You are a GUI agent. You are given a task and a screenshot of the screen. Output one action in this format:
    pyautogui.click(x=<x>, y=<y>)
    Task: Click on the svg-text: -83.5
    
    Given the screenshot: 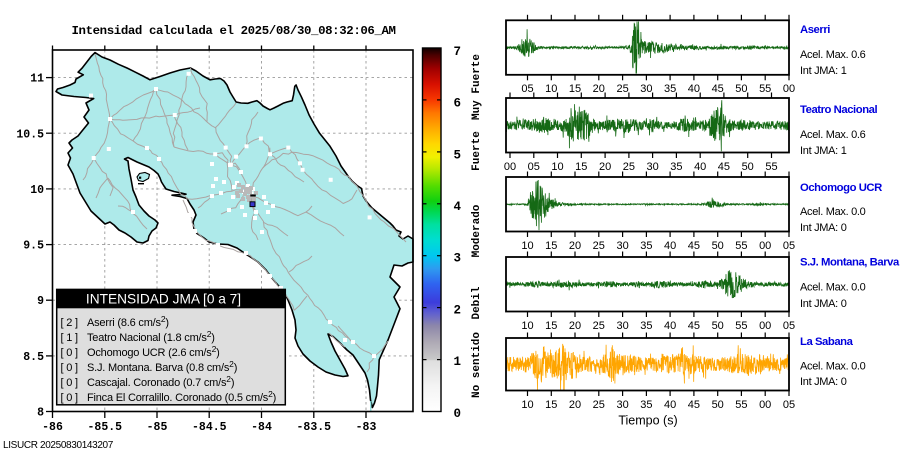 What is the action you would take?
    pyautogui.click(x=314, y=427)
    